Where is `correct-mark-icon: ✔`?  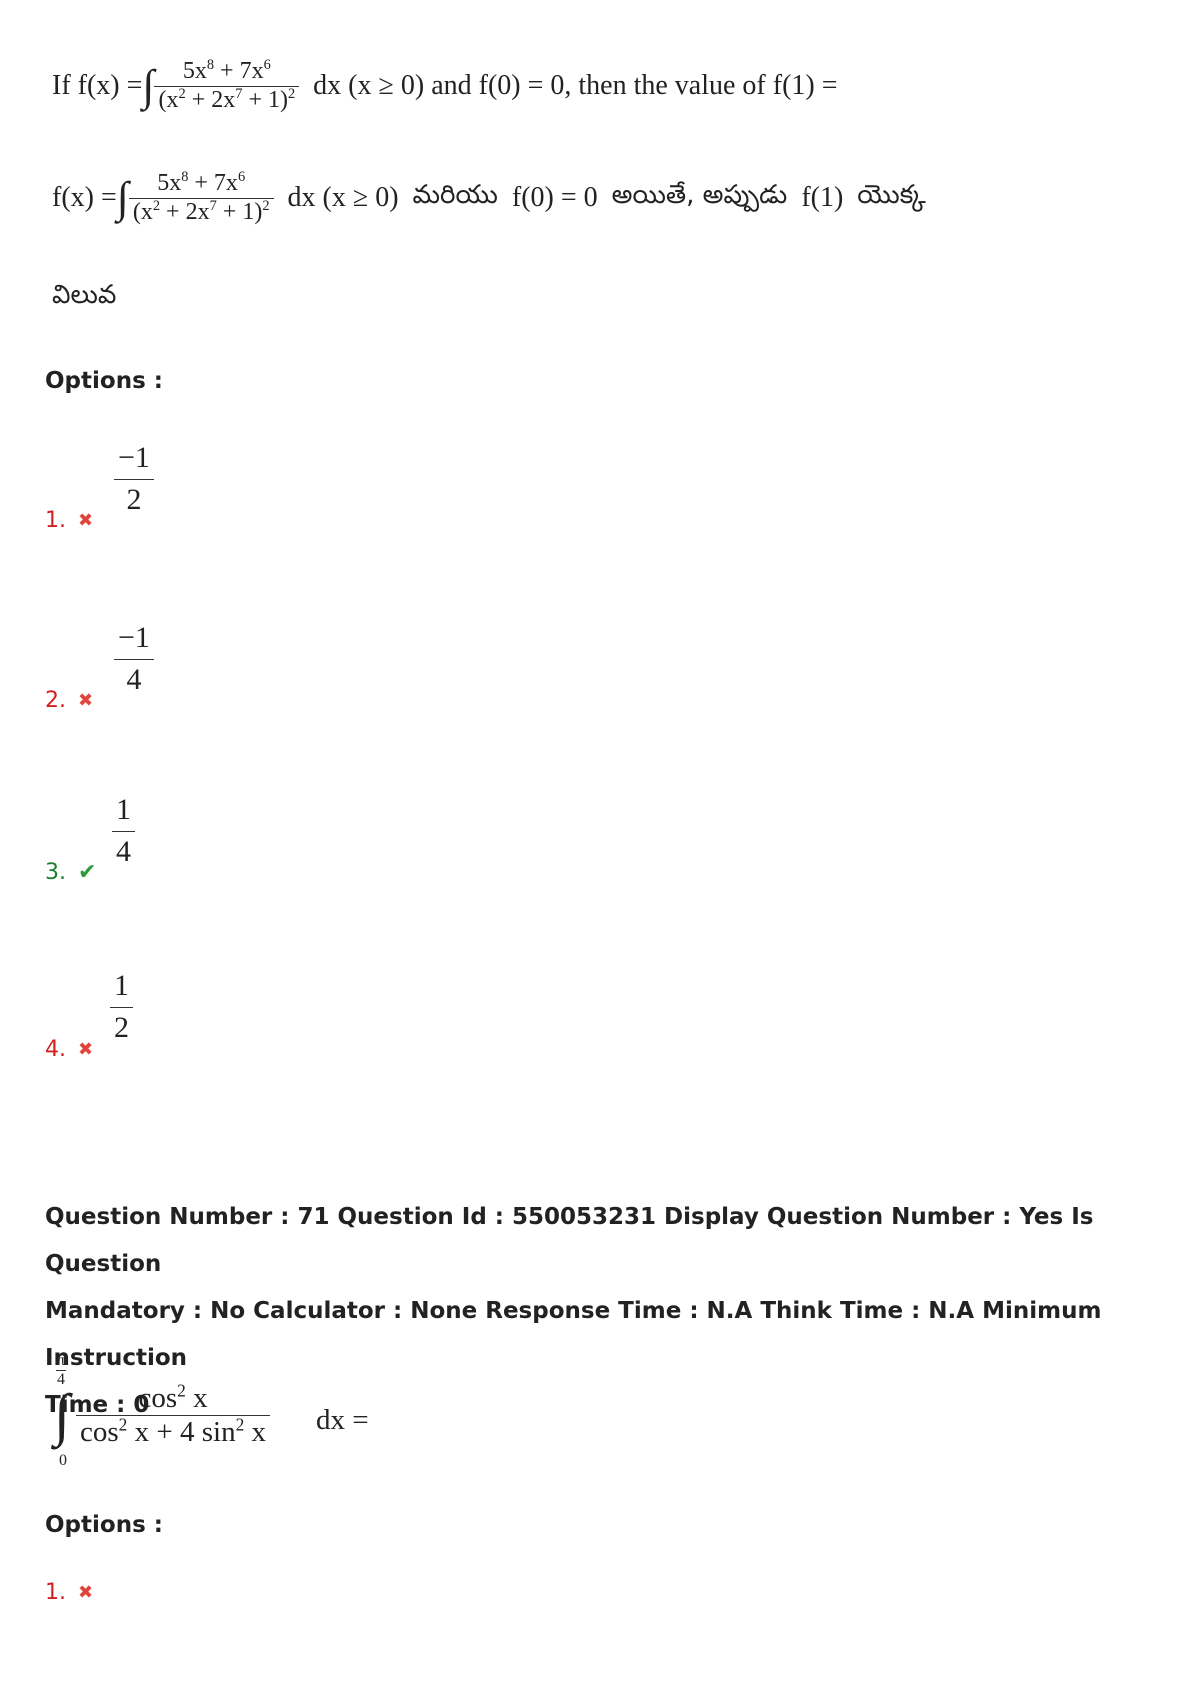 correct-mark-icon: ✔ is located at coordinates (87, 872).